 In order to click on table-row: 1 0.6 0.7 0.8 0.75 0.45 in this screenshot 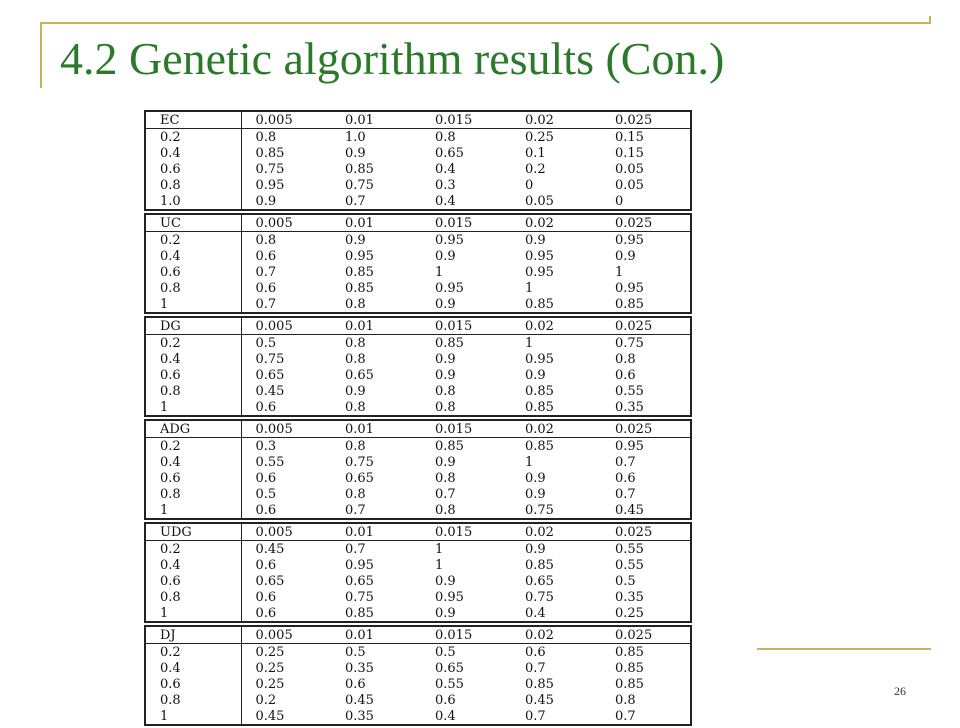, I will do `click(418, 510)`.